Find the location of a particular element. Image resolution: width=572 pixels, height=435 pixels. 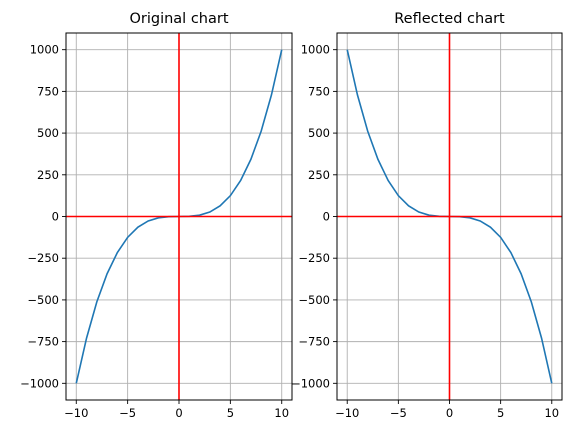

chart-1-title: Reflected chart is located at coordinates (449, 19).